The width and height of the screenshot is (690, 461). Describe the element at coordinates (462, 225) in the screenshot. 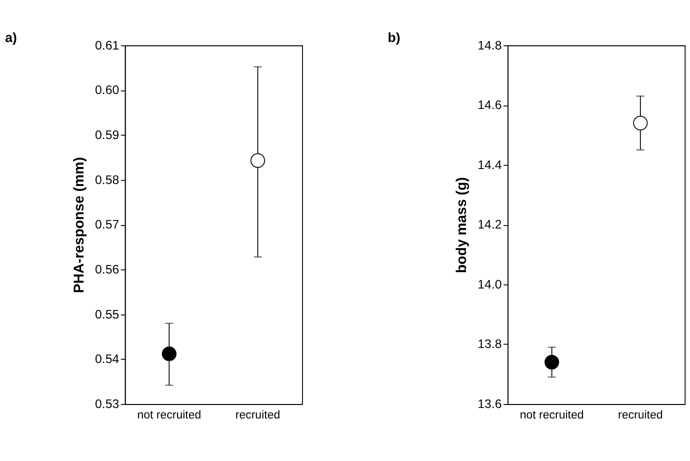

I see `y-axis-title: body mass (g)` at that location.